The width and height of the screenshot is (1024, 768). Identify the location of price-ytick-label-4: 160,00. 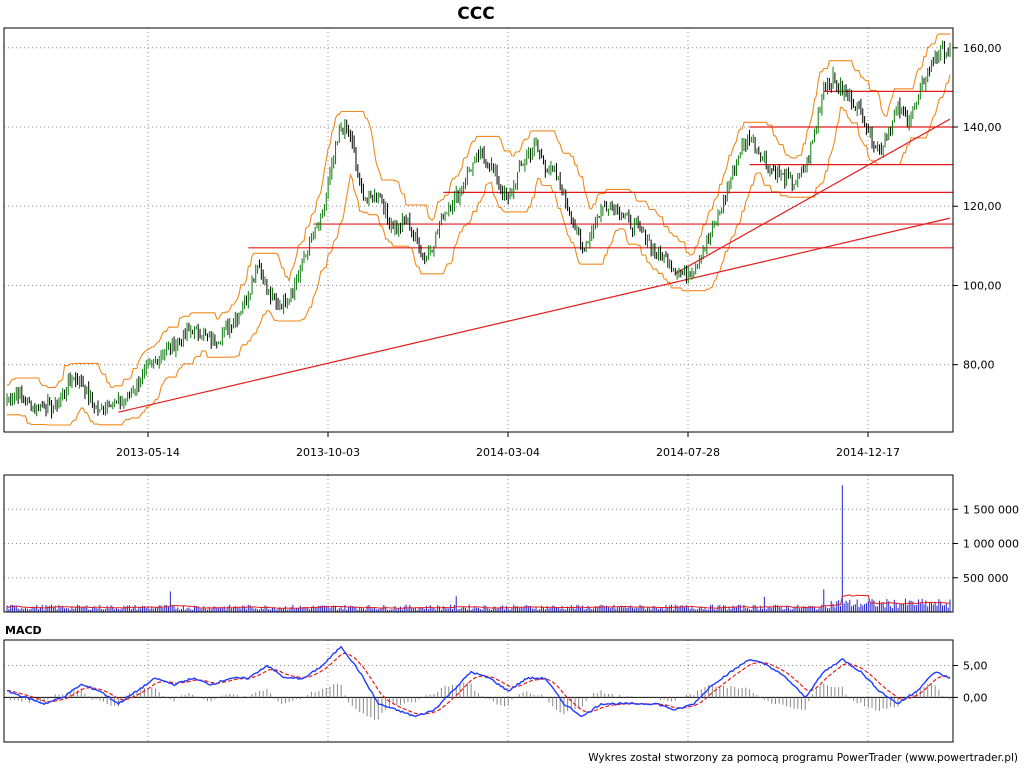
(982, 48).